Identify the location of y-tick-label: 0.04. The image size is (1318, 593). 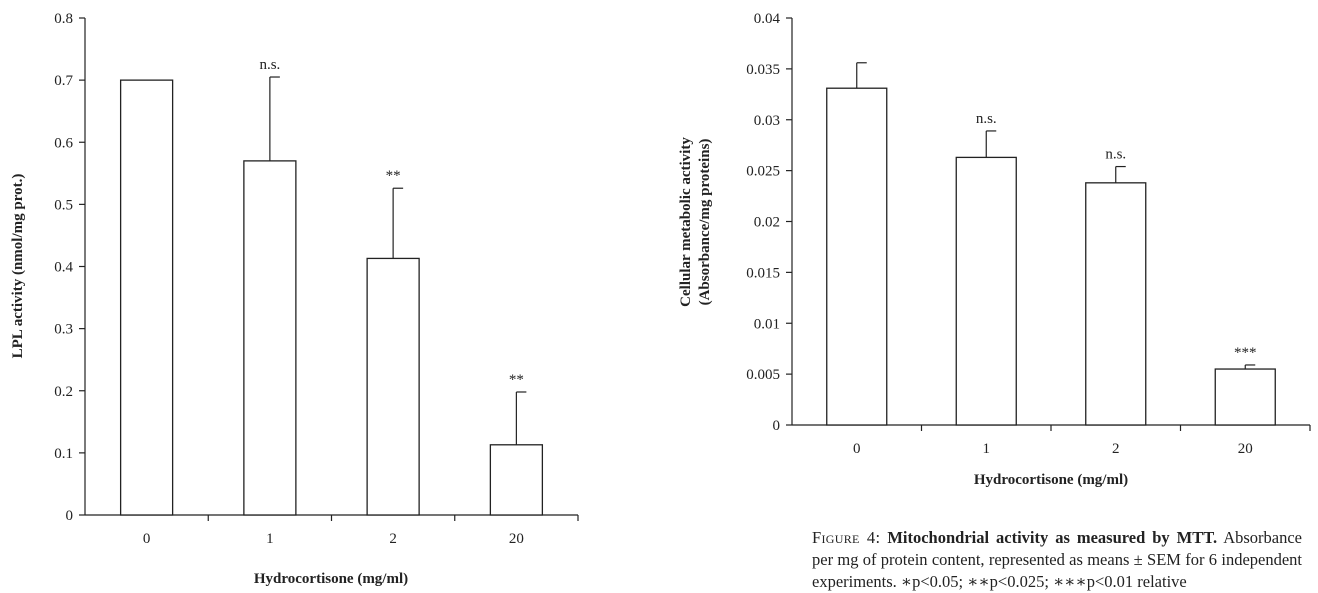
(767, 19).